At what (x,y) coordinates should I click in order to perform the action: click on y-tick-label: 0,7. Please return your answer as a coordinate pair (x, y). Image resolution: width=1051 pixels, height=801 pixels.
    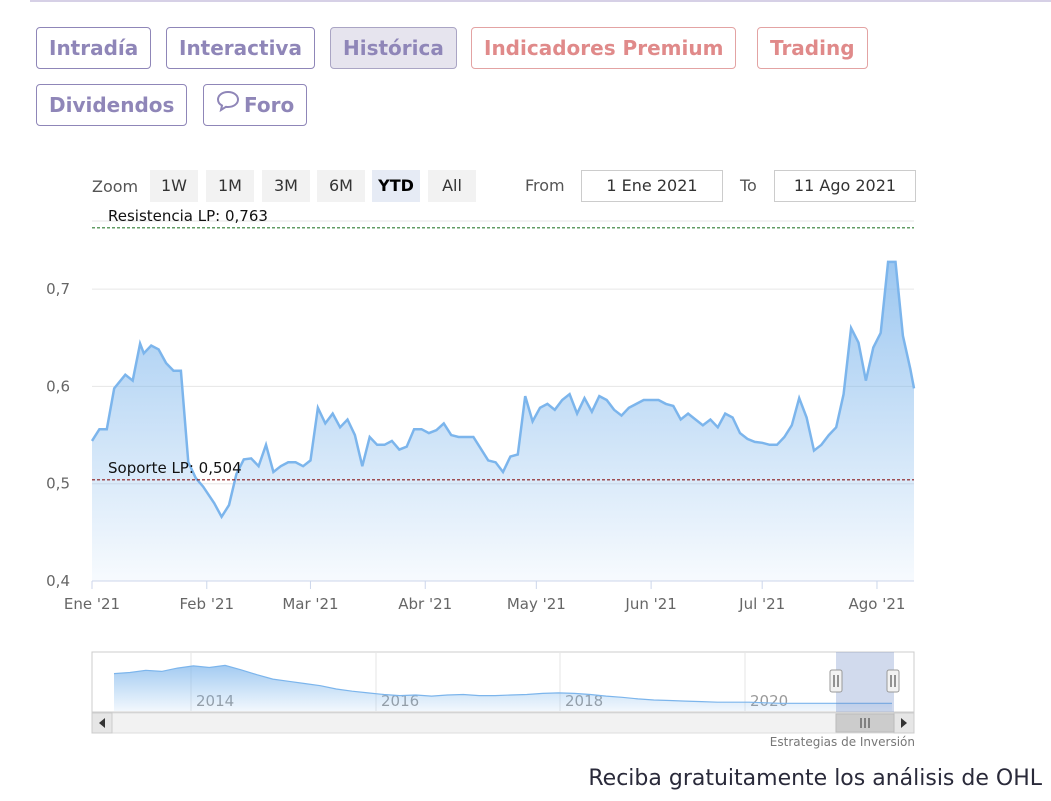
    Looking at the image, I should click on (58, 289).